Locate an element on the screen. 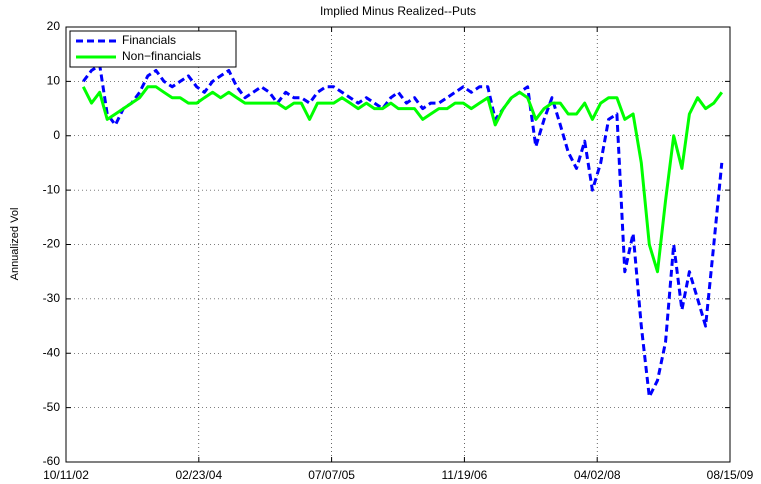 The height and width of the screenshot is (484, 761). x-tick-label: 08/15/09 is located at coordinates (730, 475).